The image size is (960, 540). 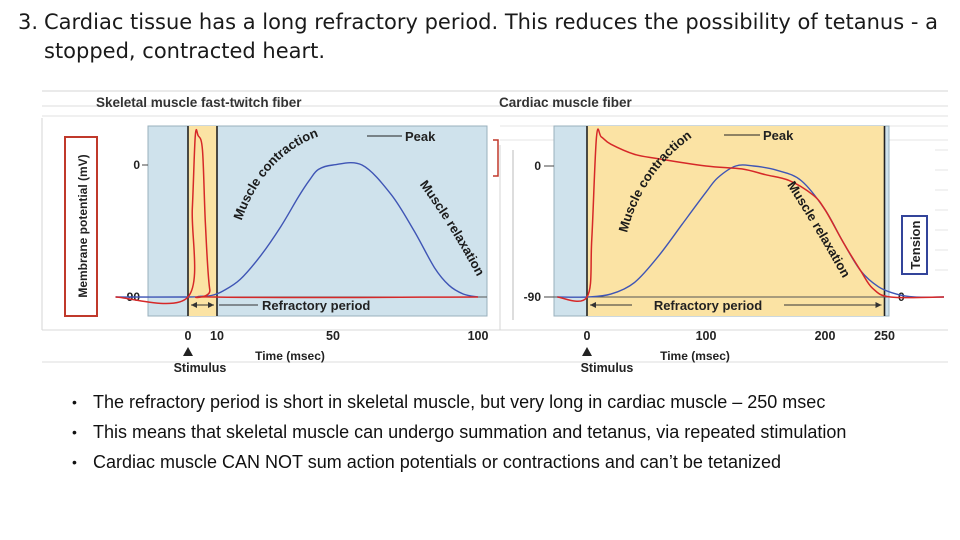 I want to click on cardiac-x-tick-label: 200, so click(x=825, y=336).